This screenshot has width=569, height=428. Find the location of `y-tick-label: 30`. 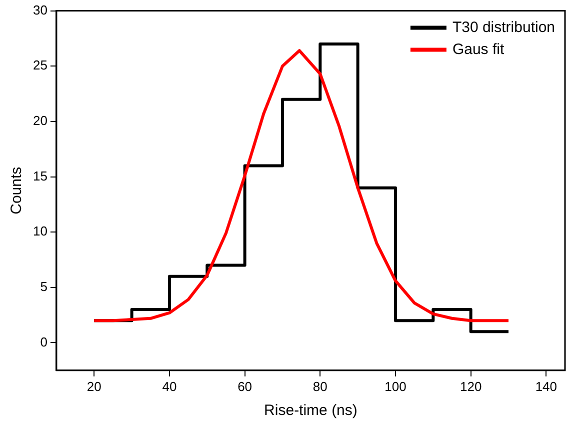

y-tick-label: 30 is located at coordinates (40, 10).